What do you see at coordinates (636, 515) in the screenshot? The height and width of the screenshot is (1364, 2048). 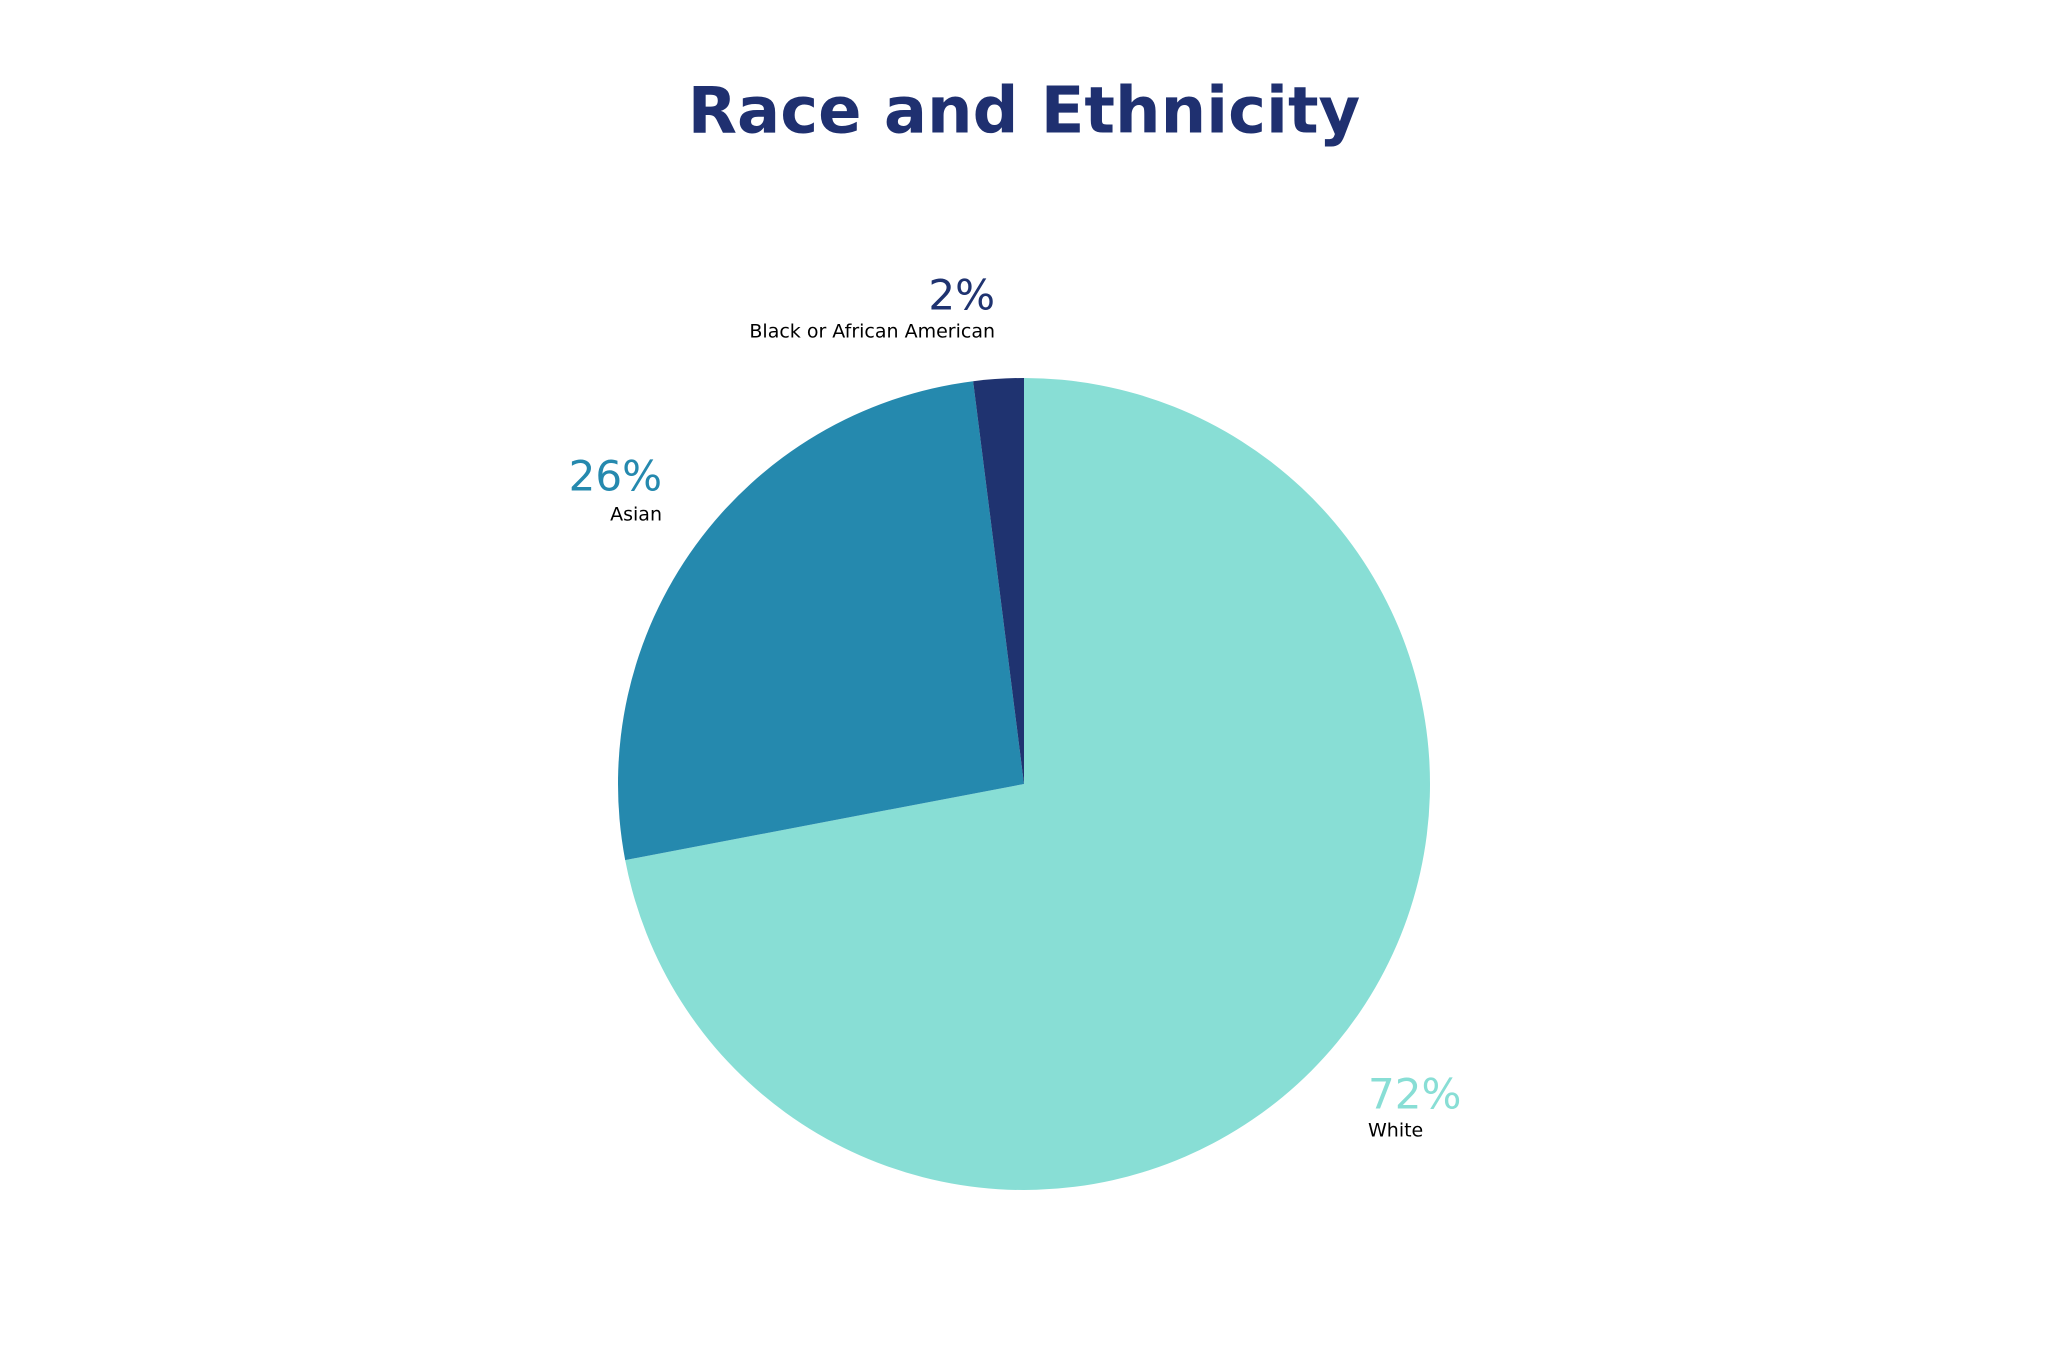 I see `category-label: Asian` at bounding box center [636, 515].